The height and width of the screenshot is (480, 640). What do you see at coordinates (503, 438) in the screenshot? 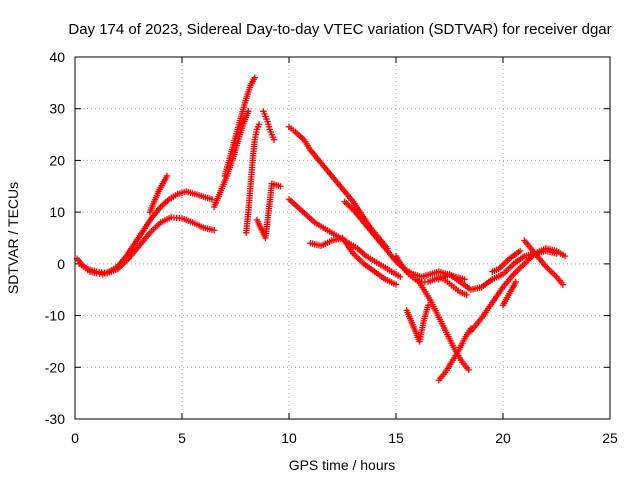
I see `x-tick-label: 20` at bounding box center [503, 438].